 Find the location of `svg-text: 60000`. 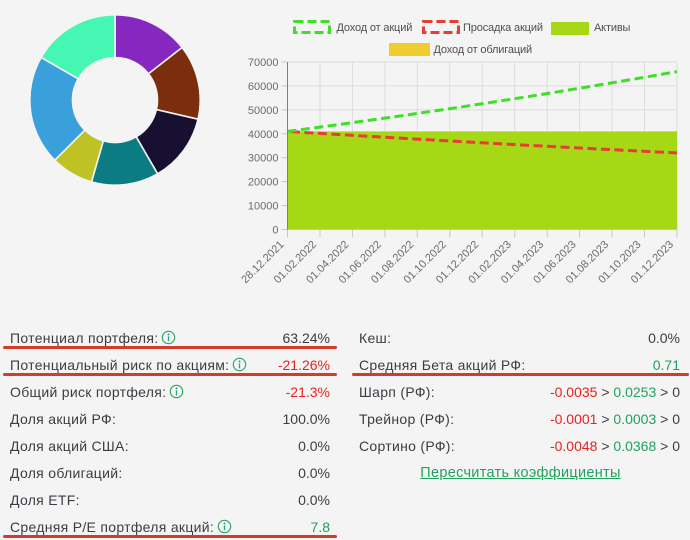

svg-text: 60000 is located at coordinates (263, 87).